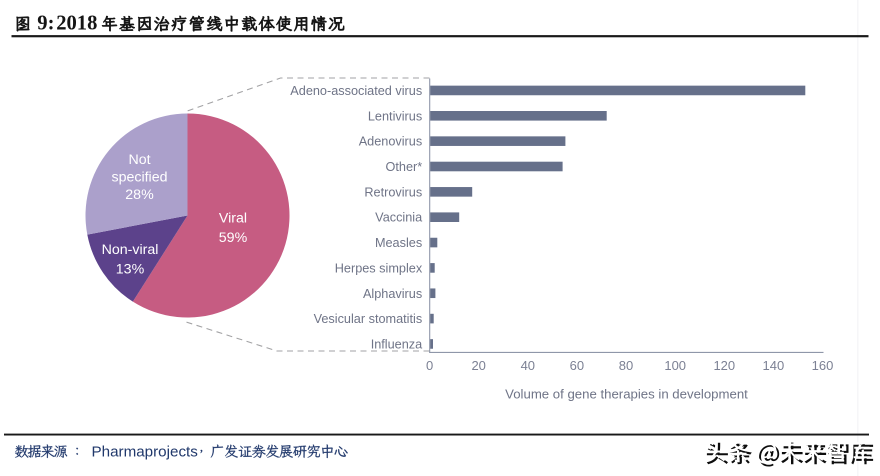  What do you see at coordinates (130, 270) in the screenshot?
I see `svg-text: 13%` at bounding box center [130, 270].